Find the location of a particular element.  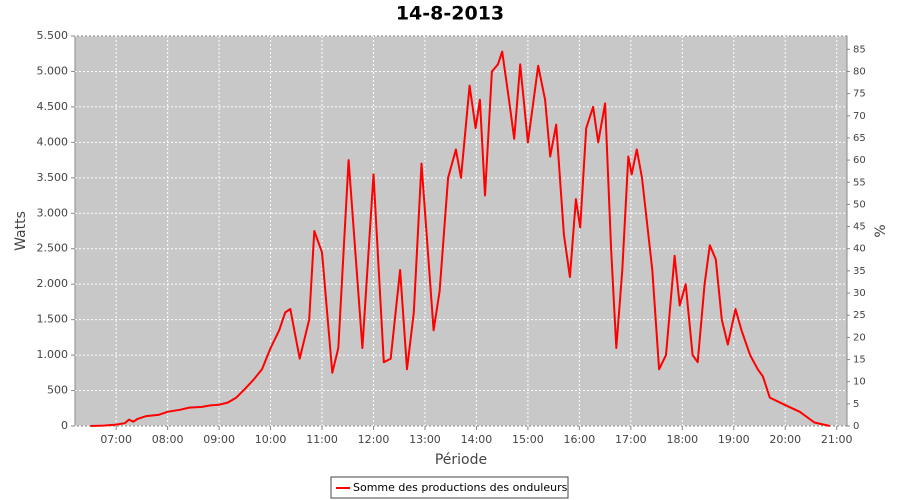

x-tick-label: 19:00 is located at coordinates (734, 439).